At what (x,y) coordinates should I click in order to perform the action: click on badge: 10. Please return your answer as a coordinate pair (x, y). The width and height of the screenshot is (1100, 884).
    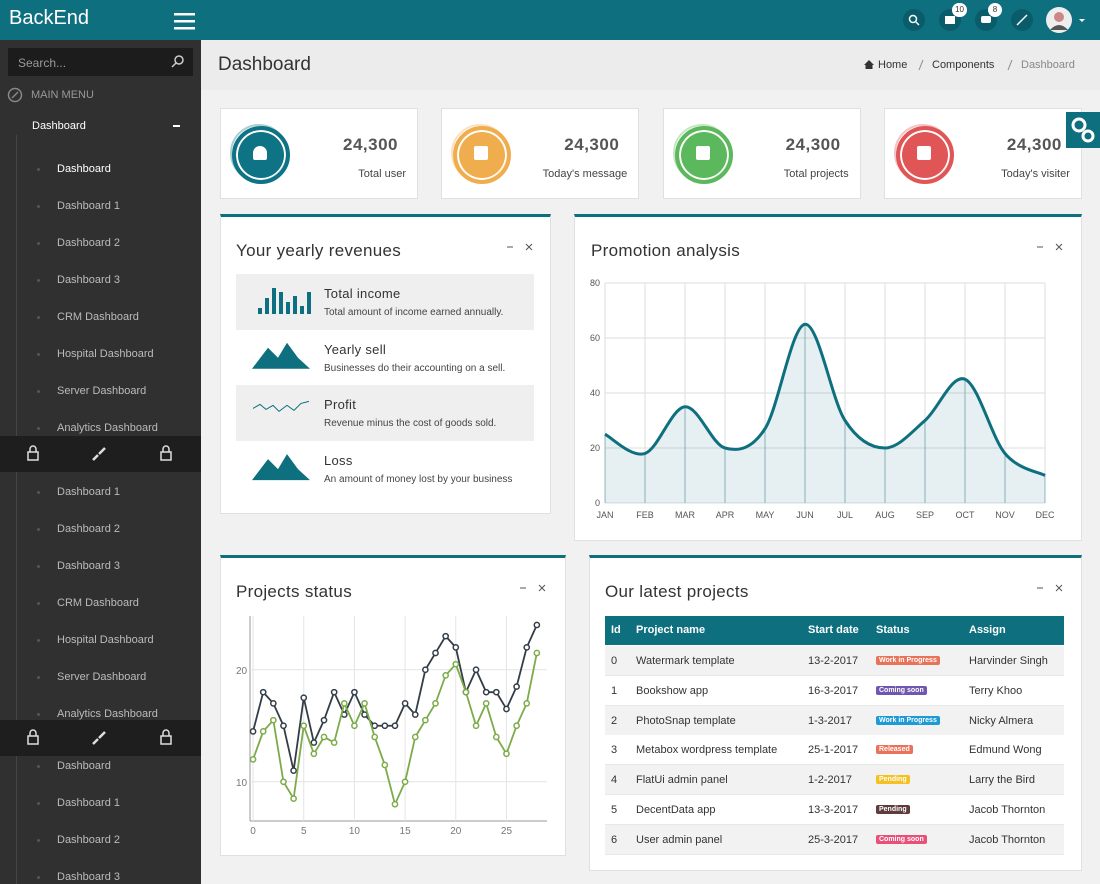
    Looking at the image, I should click on (959, 10).